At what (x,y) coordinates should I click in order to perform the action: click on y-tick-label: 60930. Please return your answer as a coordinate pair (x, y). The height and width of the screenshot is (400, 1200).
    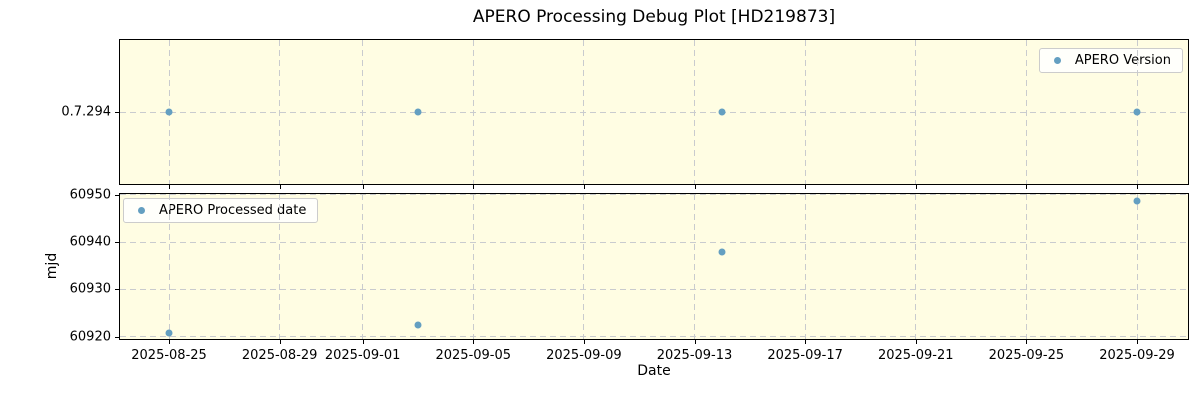
    Looking at the image, I should click on (90, 289).